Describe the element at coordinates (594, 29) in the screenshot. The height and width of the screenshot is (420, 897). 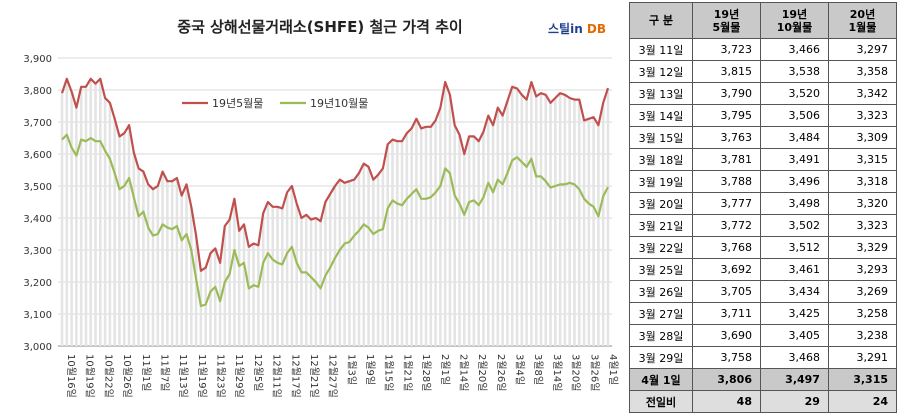
I see `brand-part2: DB` at that location.